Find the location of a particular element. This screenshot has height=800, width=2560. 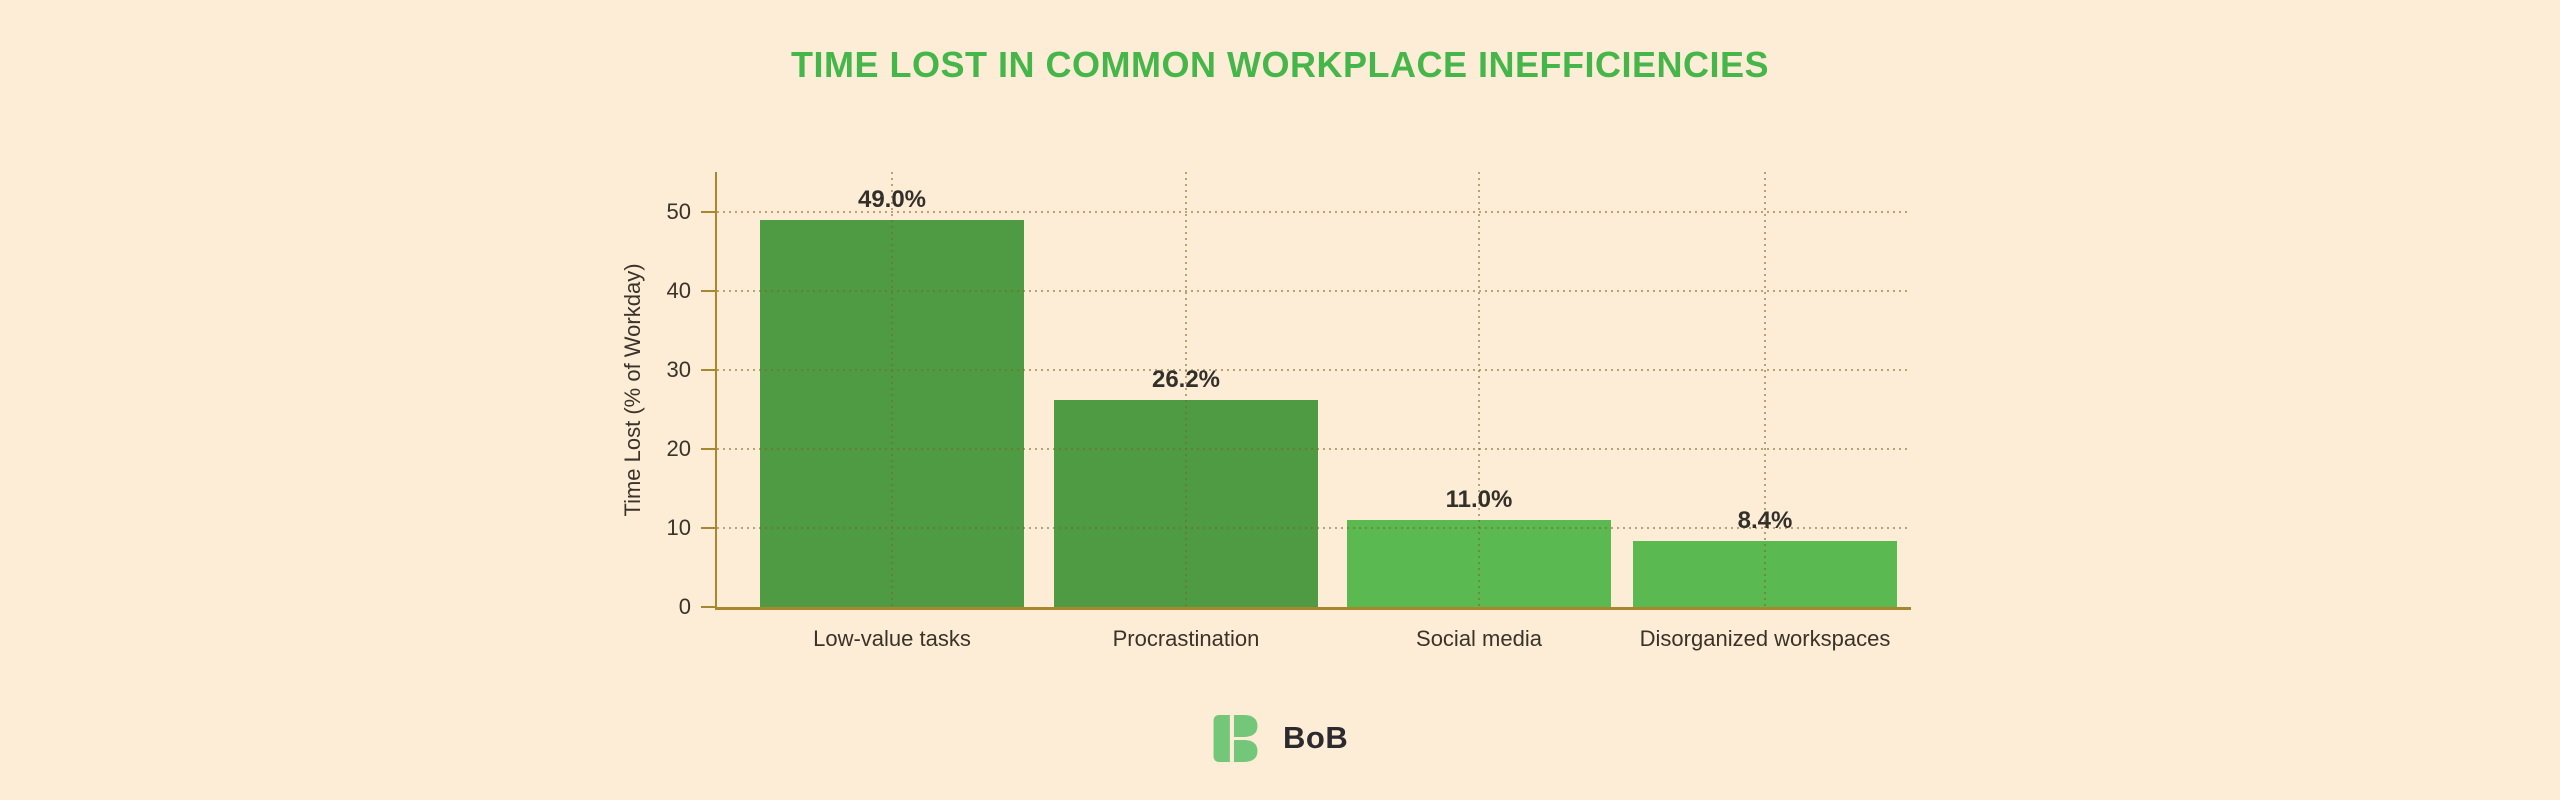

y-tick-label: 10 is located at coordinates (678, 527).